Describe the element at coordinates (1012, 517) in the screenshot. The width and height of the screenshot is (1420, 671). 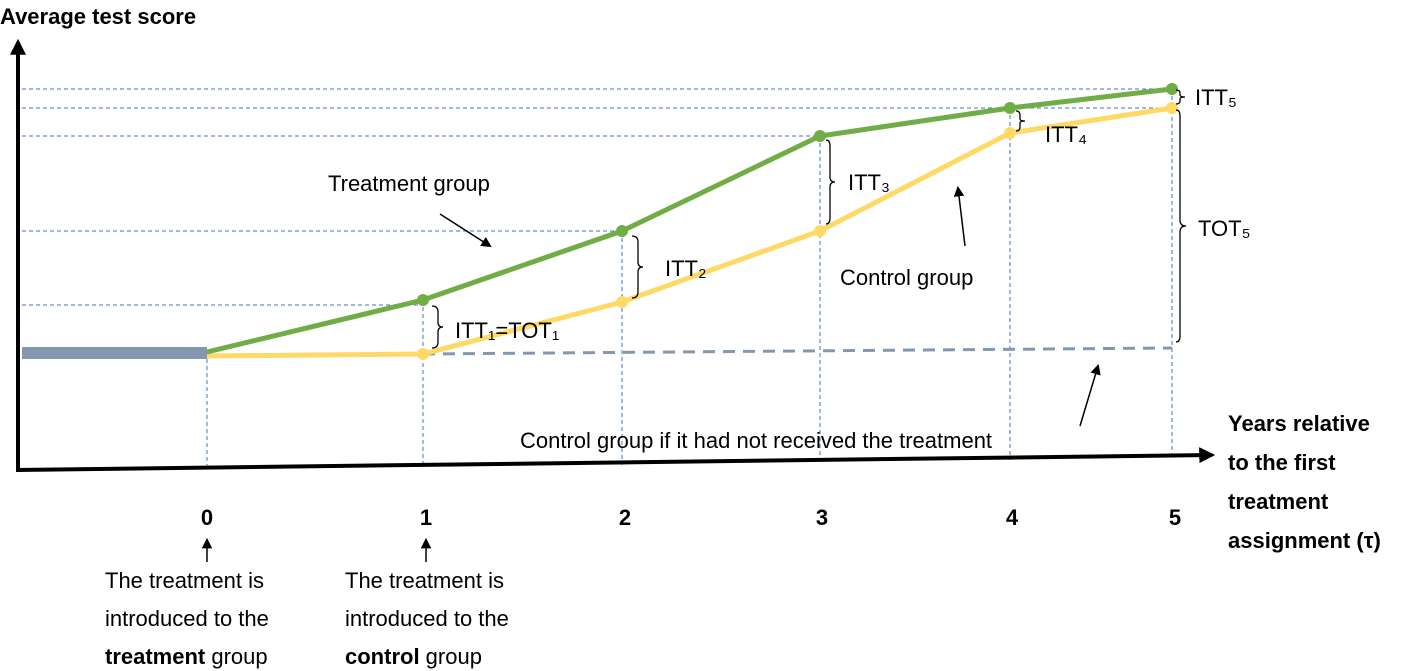
I see `x-tick-label: 4` at that location.